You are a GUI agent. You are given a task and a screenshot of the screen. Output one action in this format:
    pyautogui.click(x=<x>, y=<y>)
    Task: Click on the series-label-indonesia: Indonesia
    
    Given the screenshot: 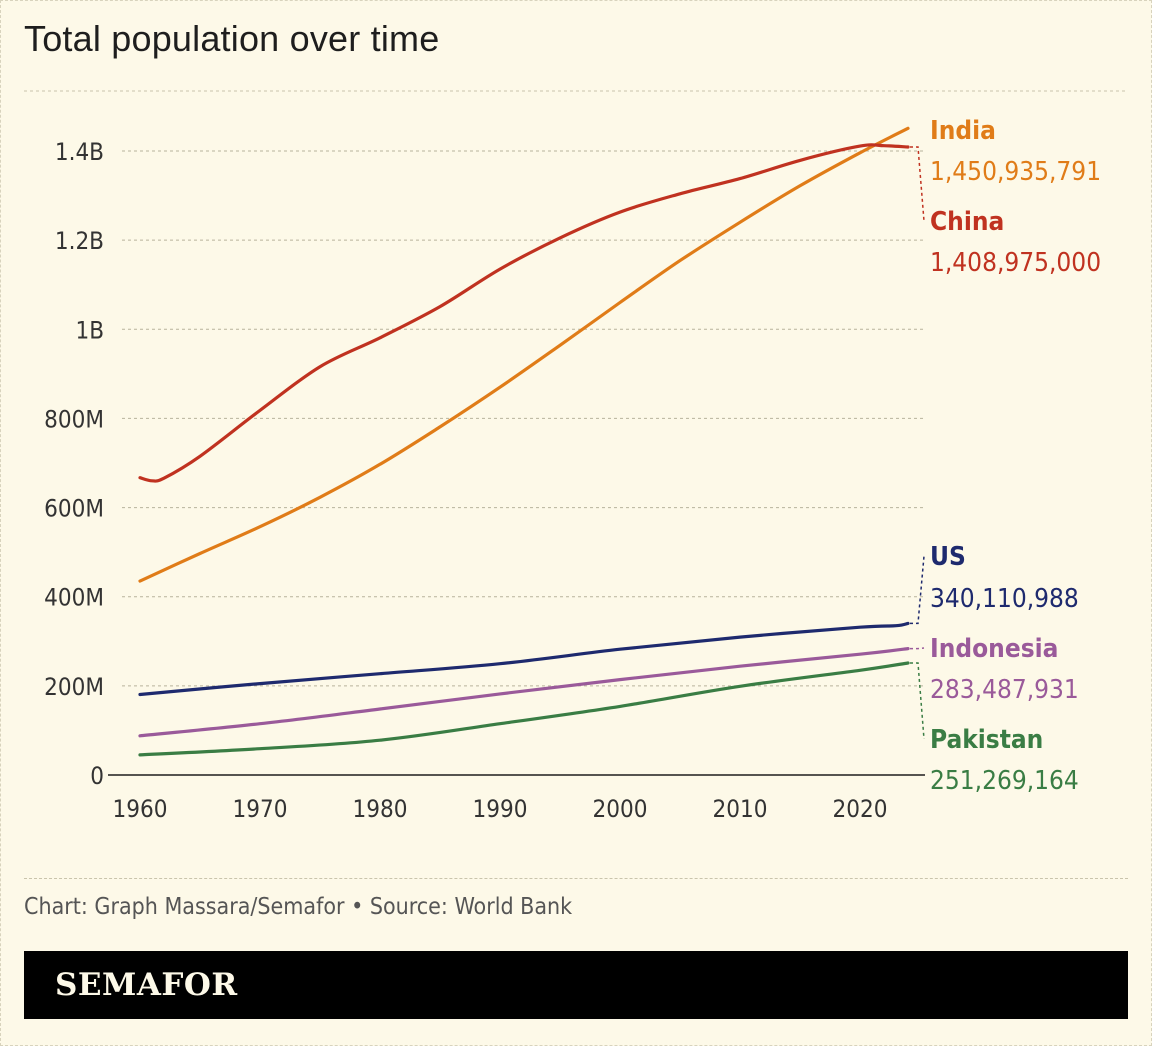 What is the action you would take?
    pyautogui.click(x=994, y=649)
    